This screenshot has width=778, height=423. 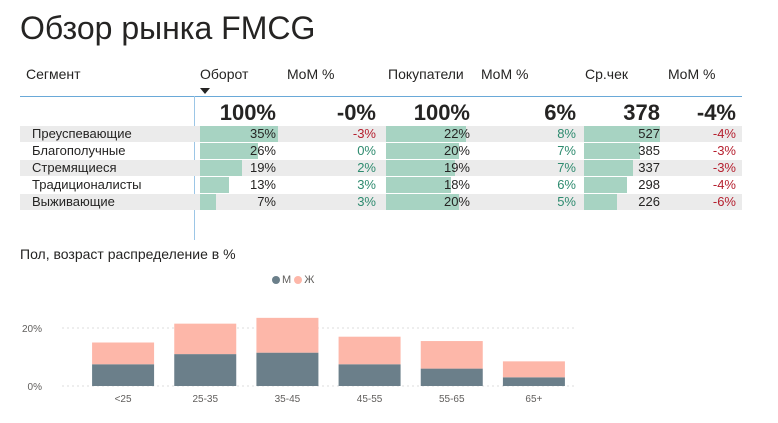 What do you see at coordinates (298, 280) in the screenshot?
I see `legend-dot-zh` at bounding box center [298, 280].